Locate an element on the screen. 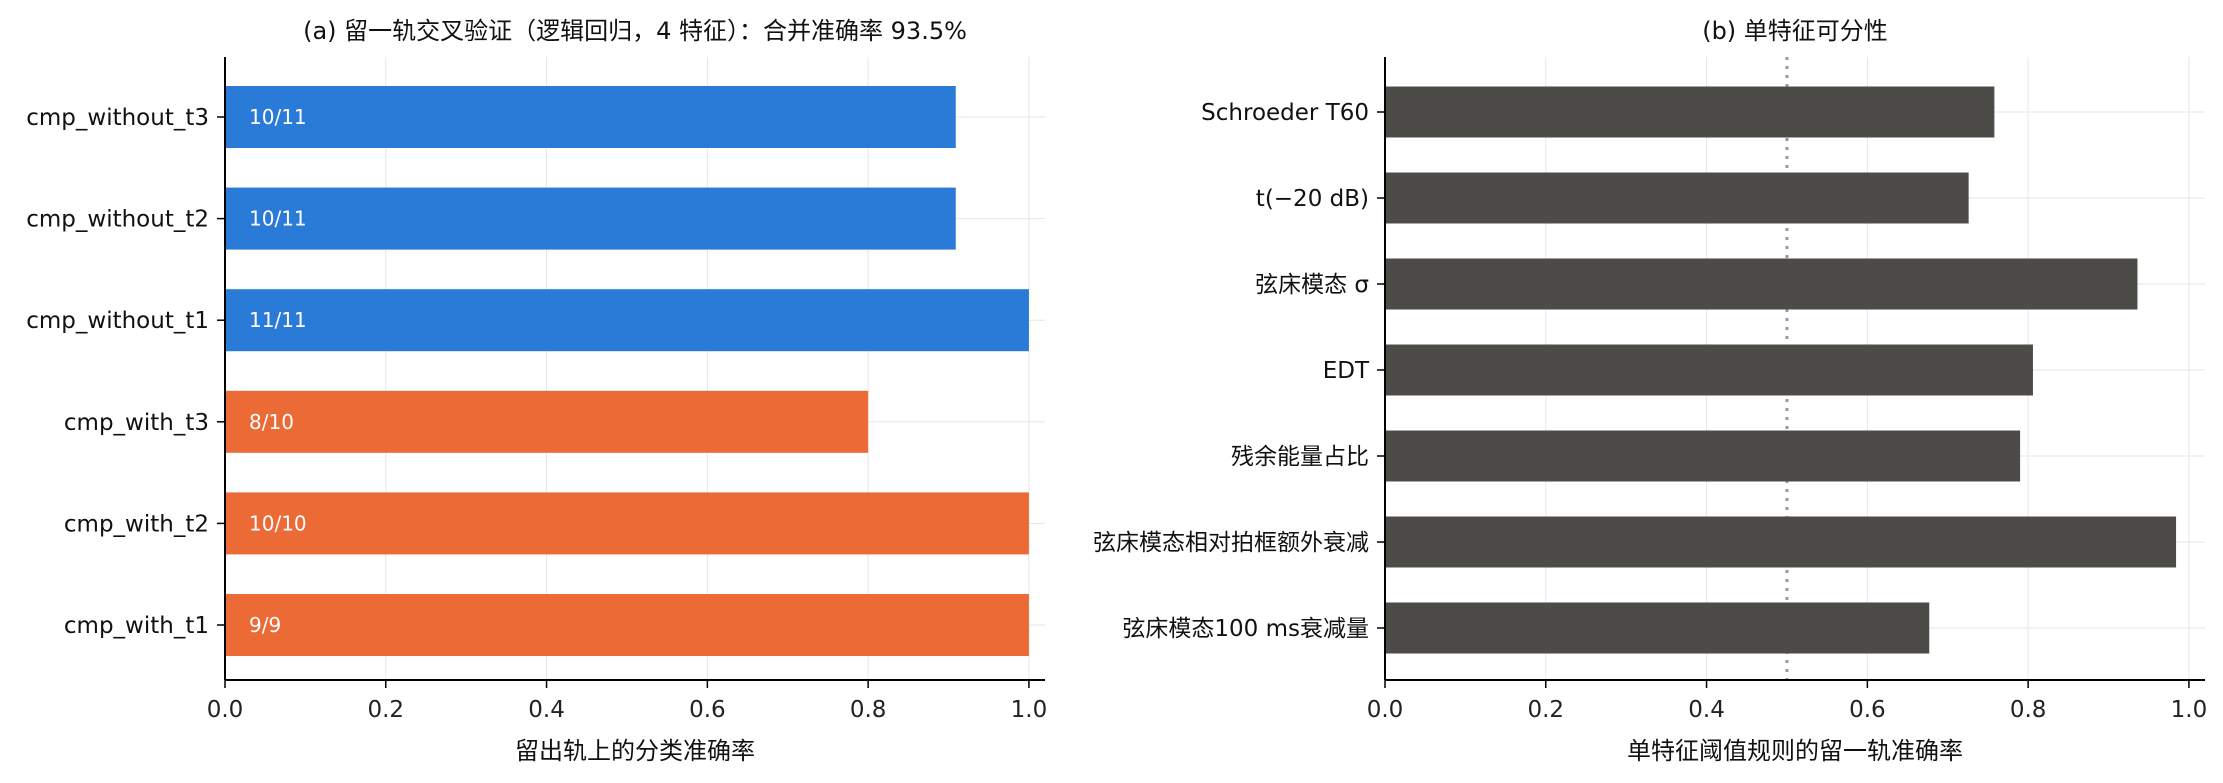  category-label: 弦床模态100 ms衰减量 is located at coordinates (1245, 629).